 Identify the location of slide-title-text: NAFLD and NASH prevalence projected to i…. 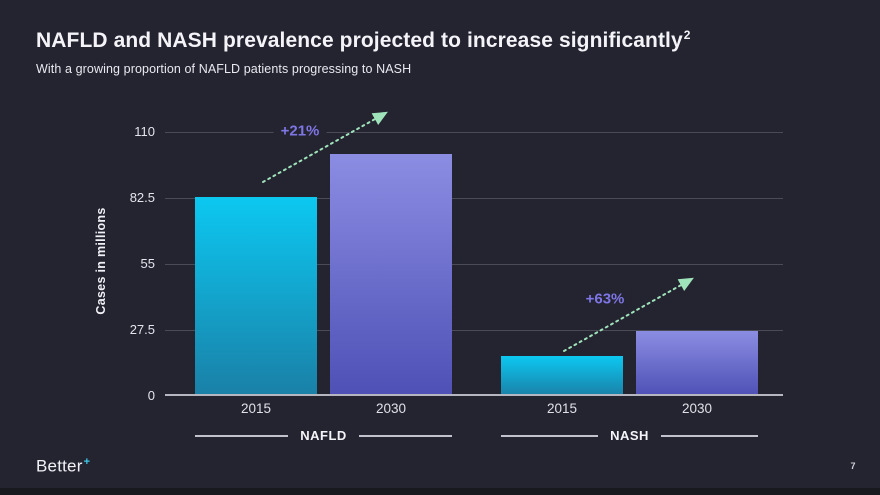
(359, 40).